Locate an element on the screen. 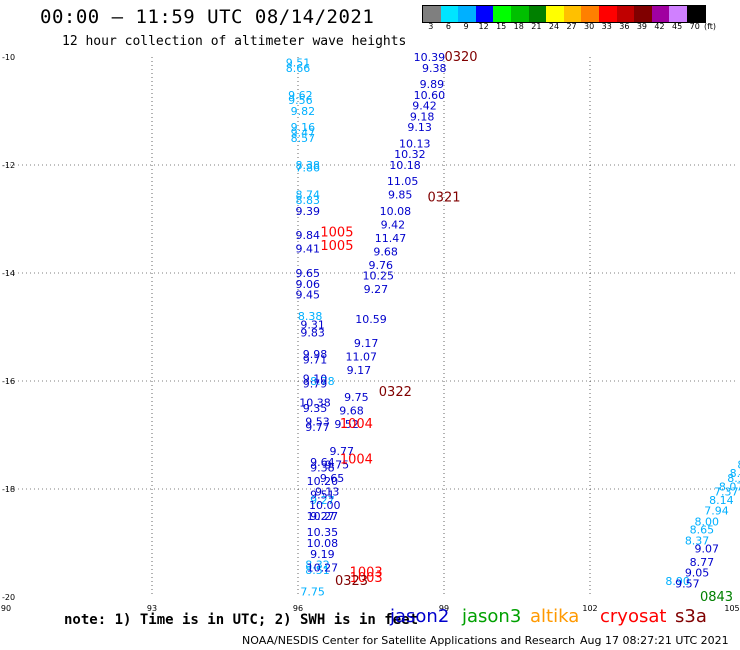 The height and width of the screenshot is (650, 740). wave-height-label: 8.3 is located at coordinates (733, 478).